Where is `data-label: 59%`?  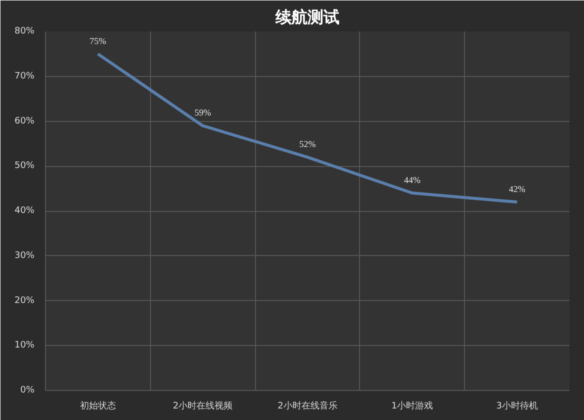
data-label: 59% is located at coordinates (203, 113).